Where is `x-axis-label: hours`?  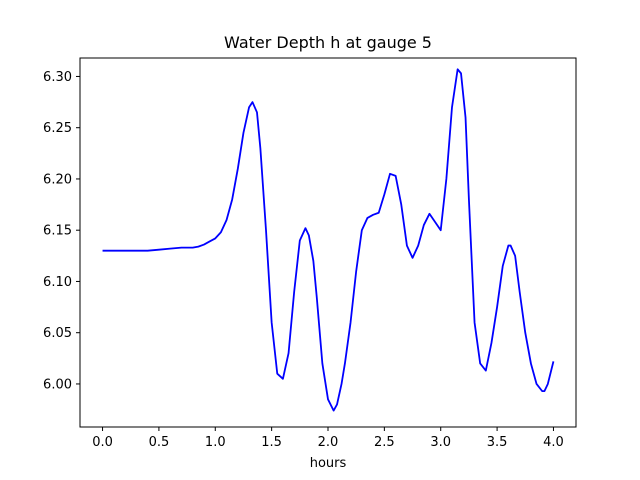 x-axis-label: hours is located at coordinates (328, 463).